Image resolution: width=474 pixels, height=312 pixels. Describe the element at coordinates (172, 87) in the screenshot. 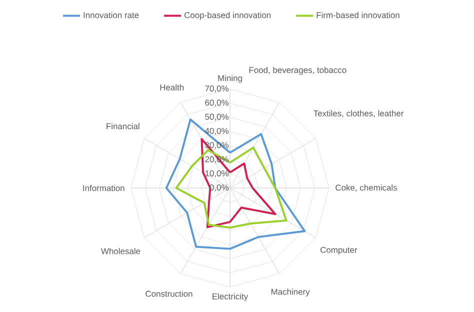

I see `spoke-label: Health` at that location.